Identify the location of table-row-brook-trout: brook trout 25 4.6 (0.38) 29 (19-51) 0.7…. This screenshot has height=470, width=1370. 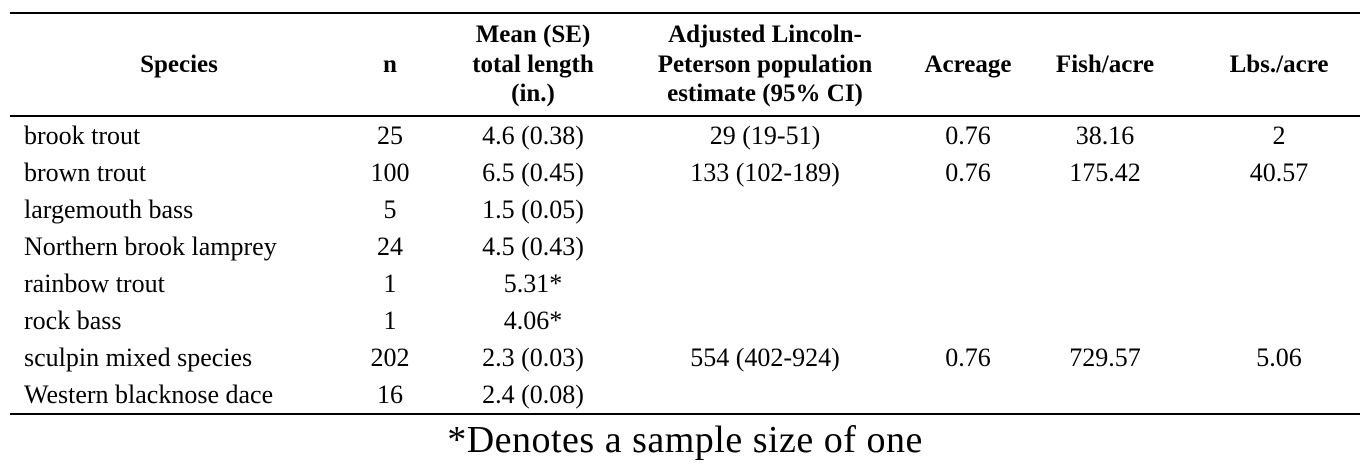
(685, 135).